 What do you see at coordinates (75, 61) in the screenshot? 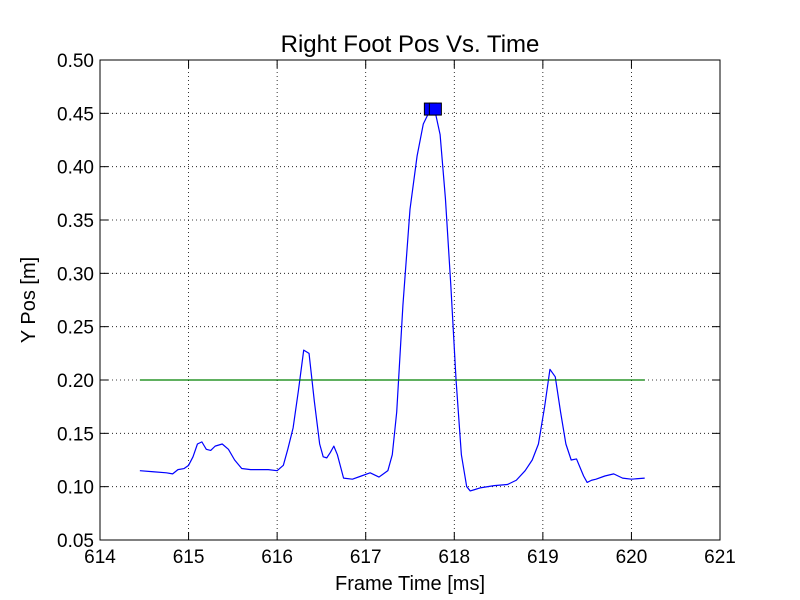
I see `y-tick-label: 0.50` at bounding box center [75, 61].